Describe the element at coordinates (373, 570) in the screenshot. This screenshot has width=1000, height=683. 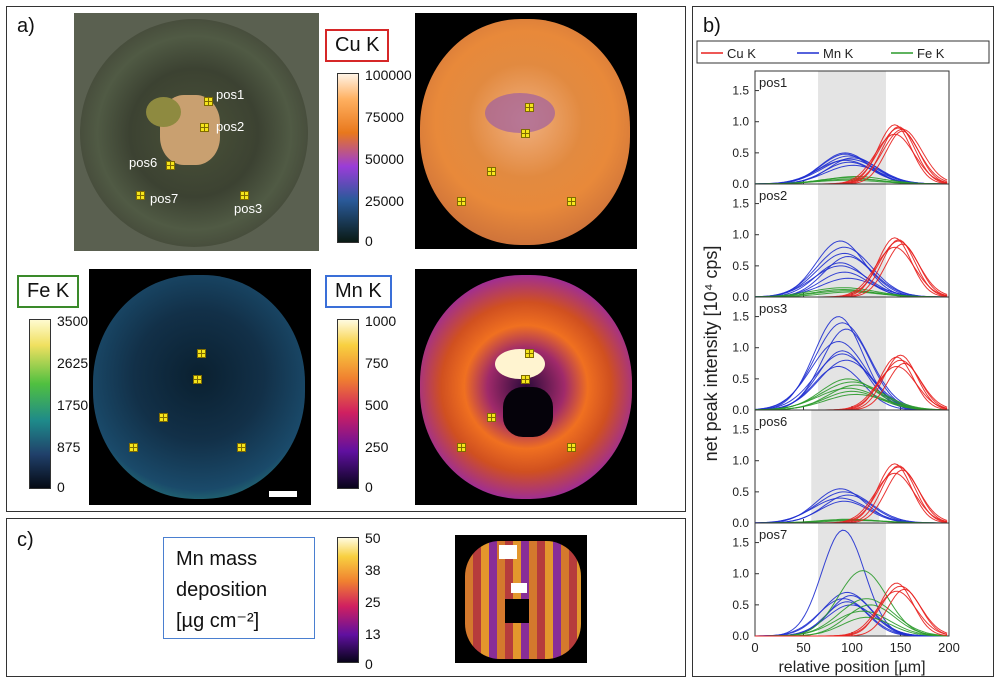
I see `deposition-tick: 38` at that location.